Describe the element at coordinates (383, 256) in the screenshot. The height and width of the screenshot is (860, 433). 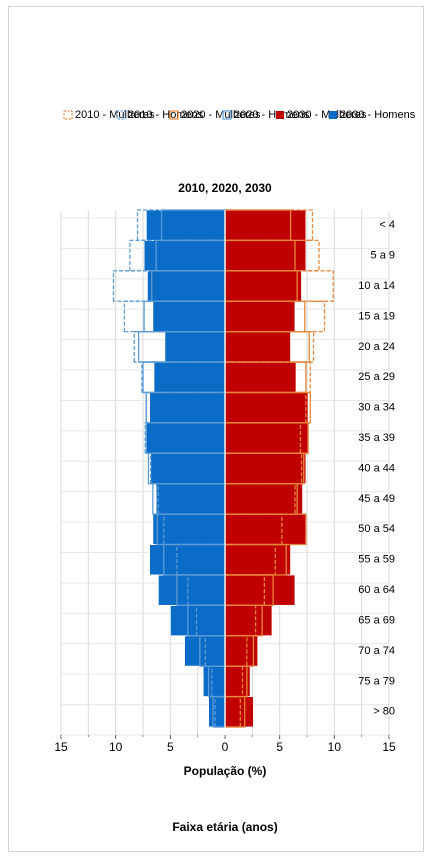
I see `category-tick-label: 5 a 9` at that location.